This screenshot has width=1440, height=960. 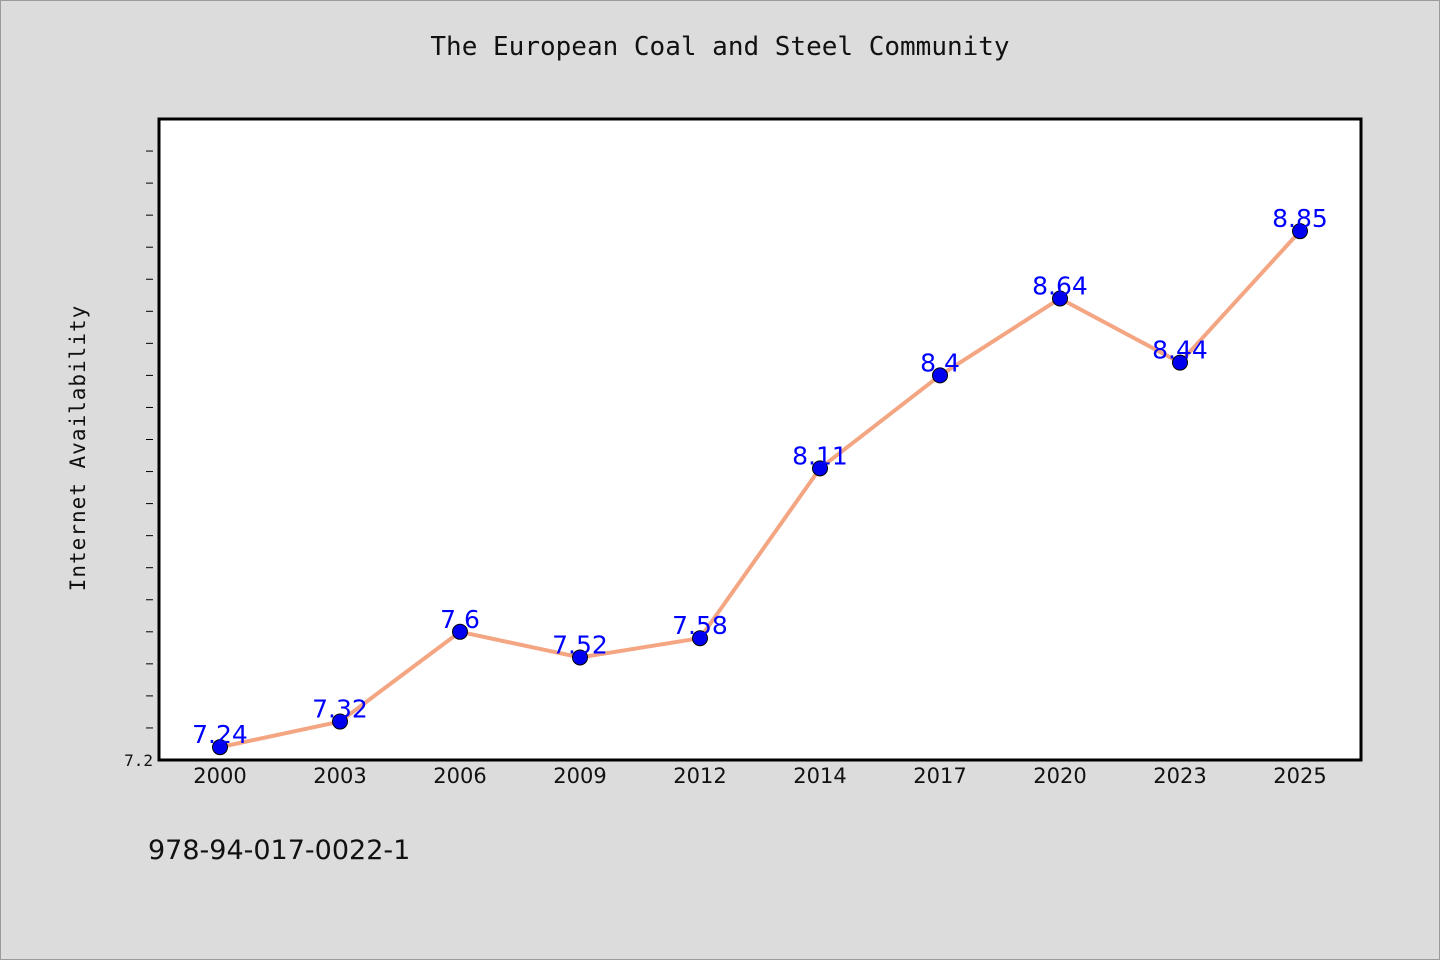 What do you see at coordinates (819, 776) in the screenshot?
I see `x-tick-label: 2014` at bounding box center [819, 776].